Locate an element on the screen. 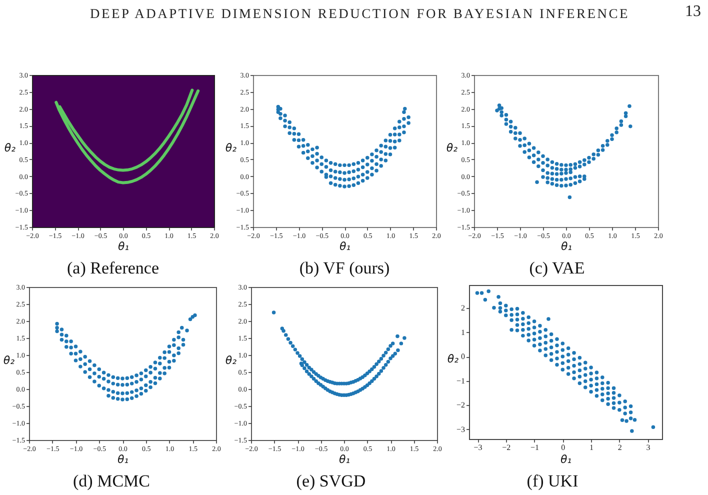 This screenshot has width=708, height=495. x-tick-label: 0 is located at coordinates (563, 447).